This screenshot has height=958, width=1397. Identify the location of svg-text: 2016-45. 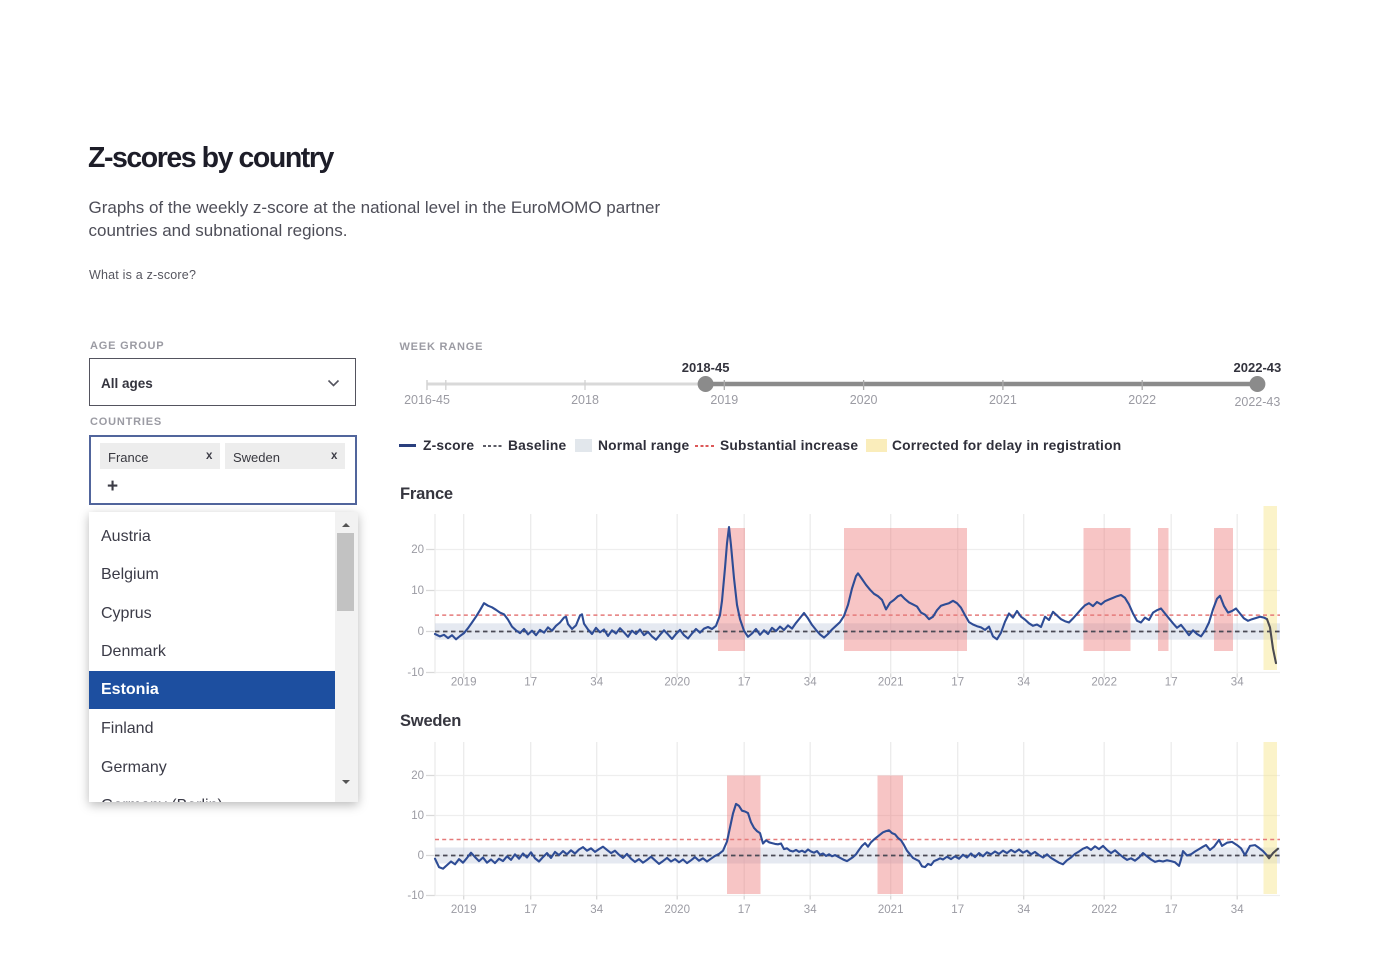
(427, 400).